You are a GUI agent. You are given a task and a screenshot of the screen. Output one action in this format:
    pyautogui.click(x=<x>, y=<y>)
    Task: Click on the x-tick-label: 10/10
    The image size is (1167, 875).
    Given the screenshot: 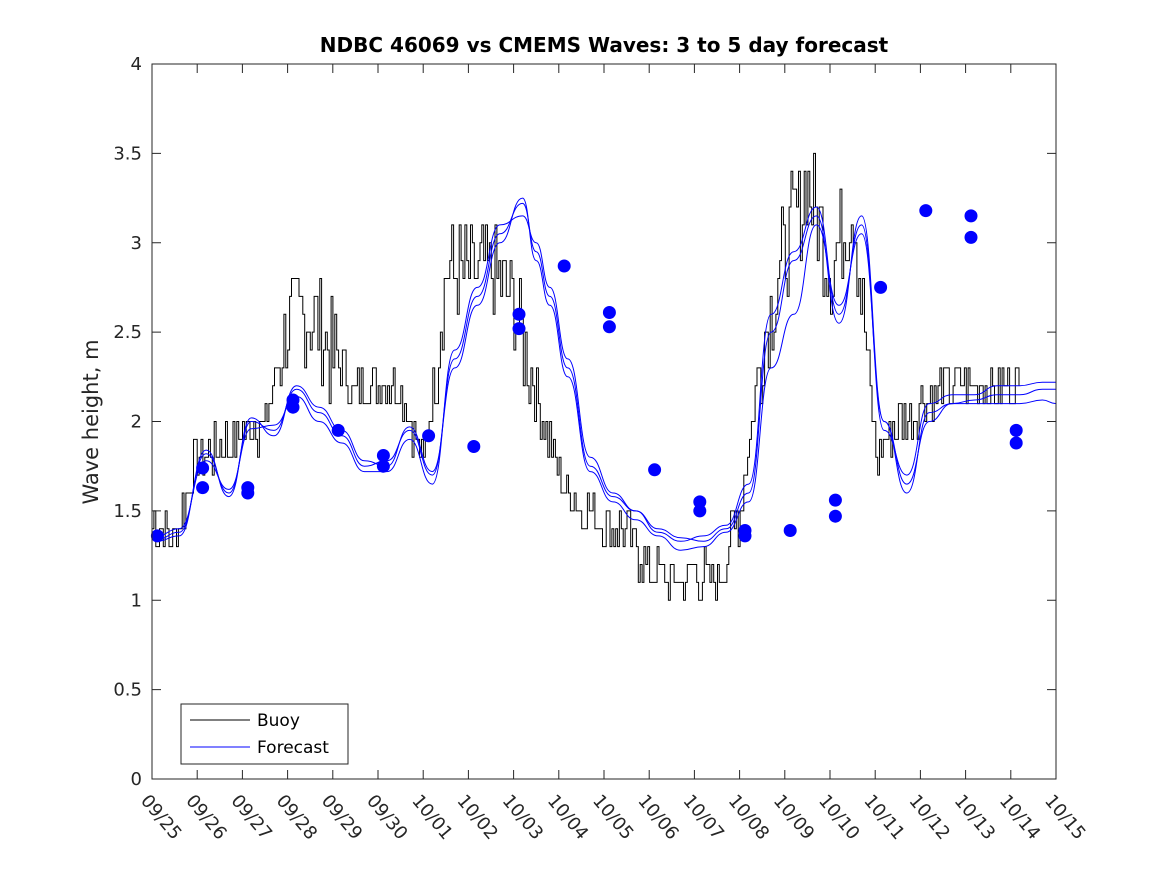 What is the action you would take?
    pyautogui.click(x=838, y=817)
    